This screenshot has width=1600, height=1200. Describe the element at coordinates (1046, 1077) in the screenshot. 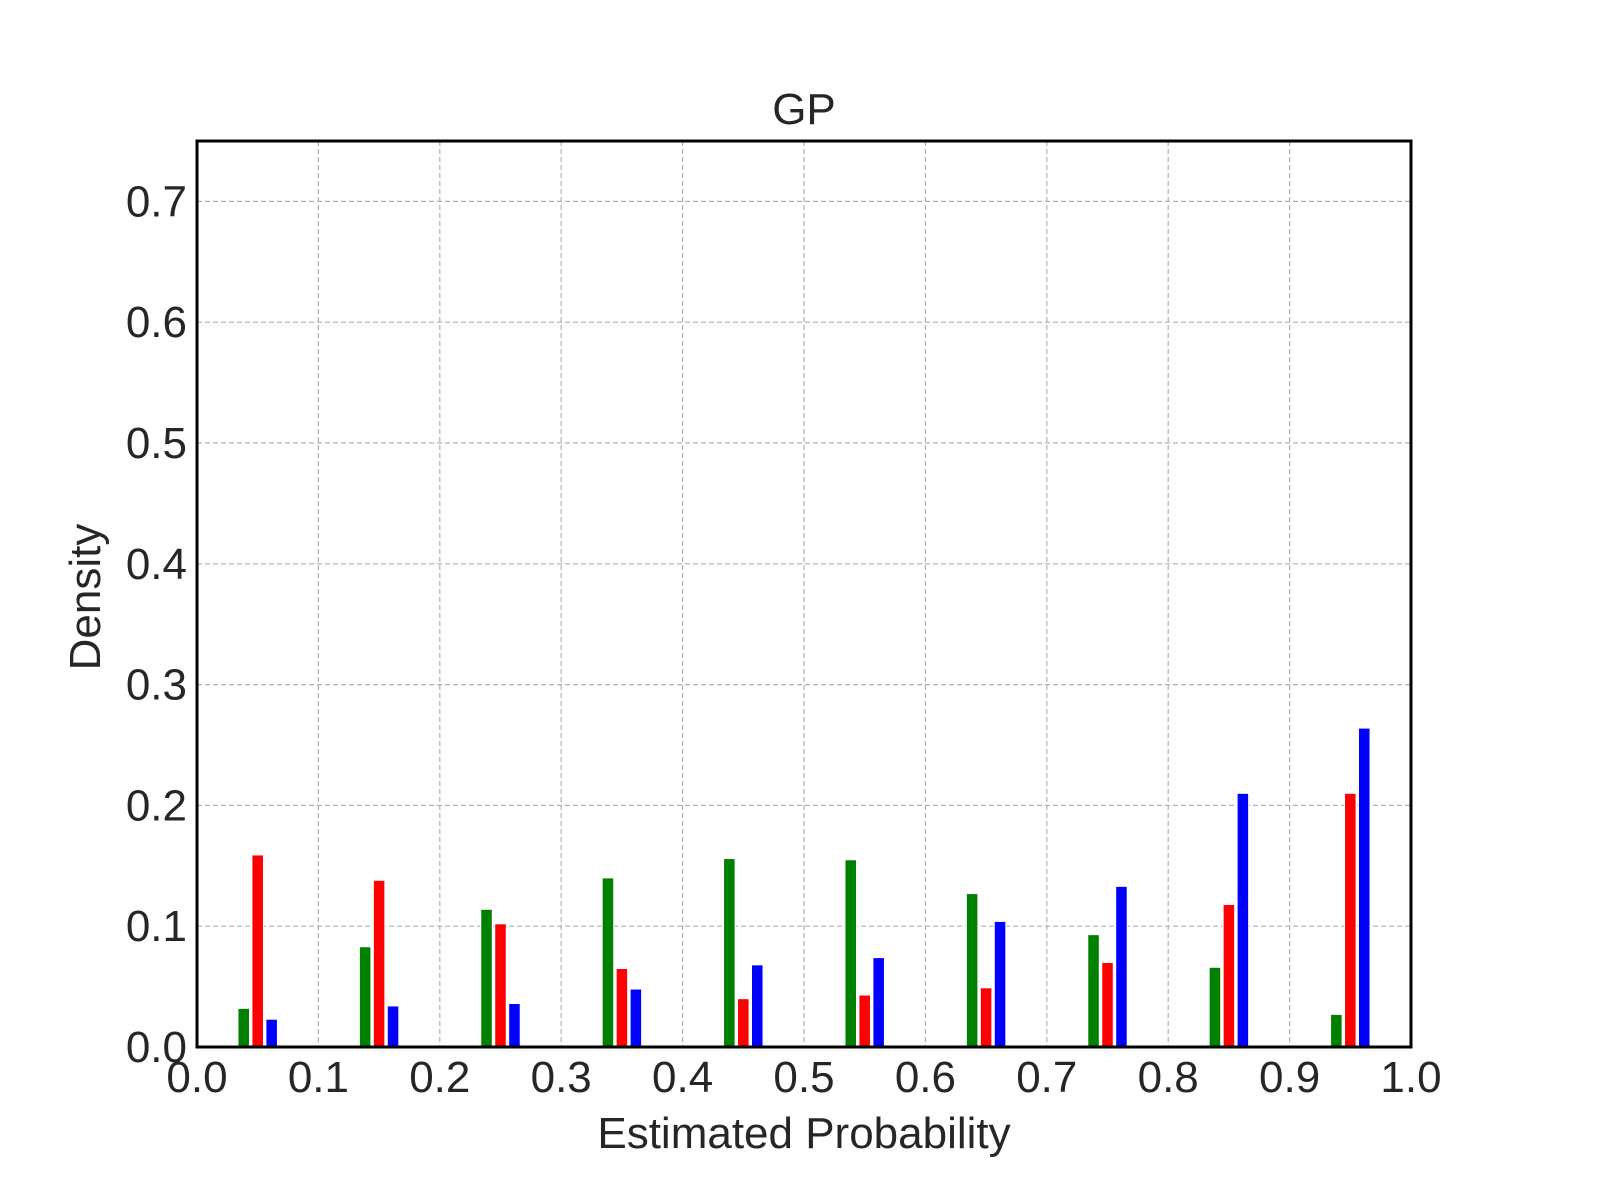

I see `x-tick-label: 0.7` at that location.